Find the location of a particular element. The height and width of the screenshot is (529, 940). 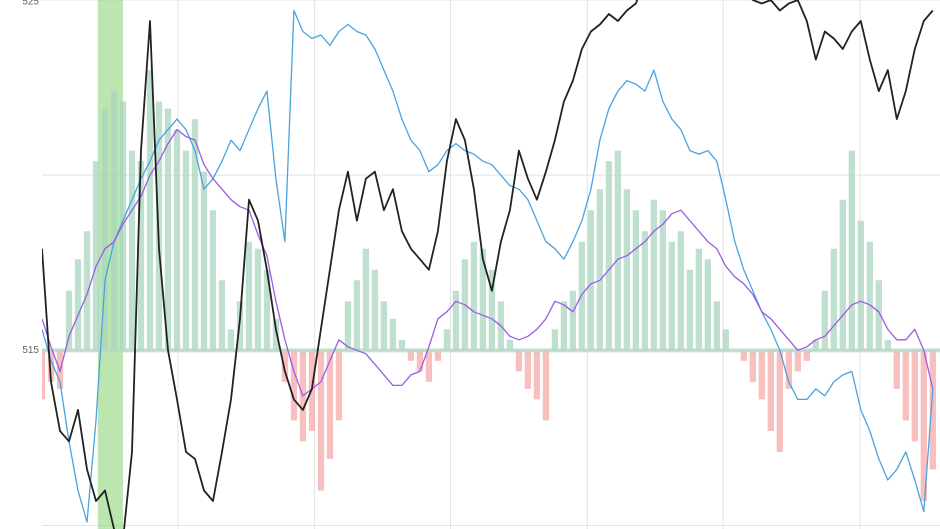

axis-labels: 515 525 is located at coordinates (30, 178).